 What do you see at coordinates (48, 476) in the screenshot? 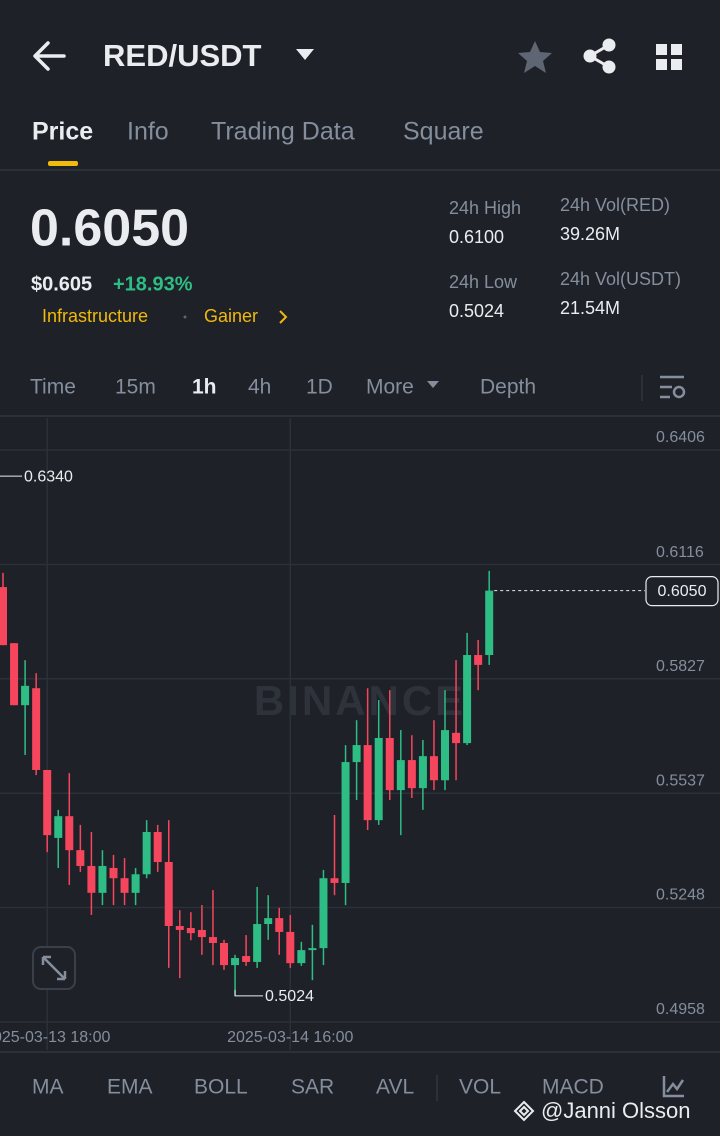
I see `high-marker-label: 0.6340` at bounding box center [48, 476].